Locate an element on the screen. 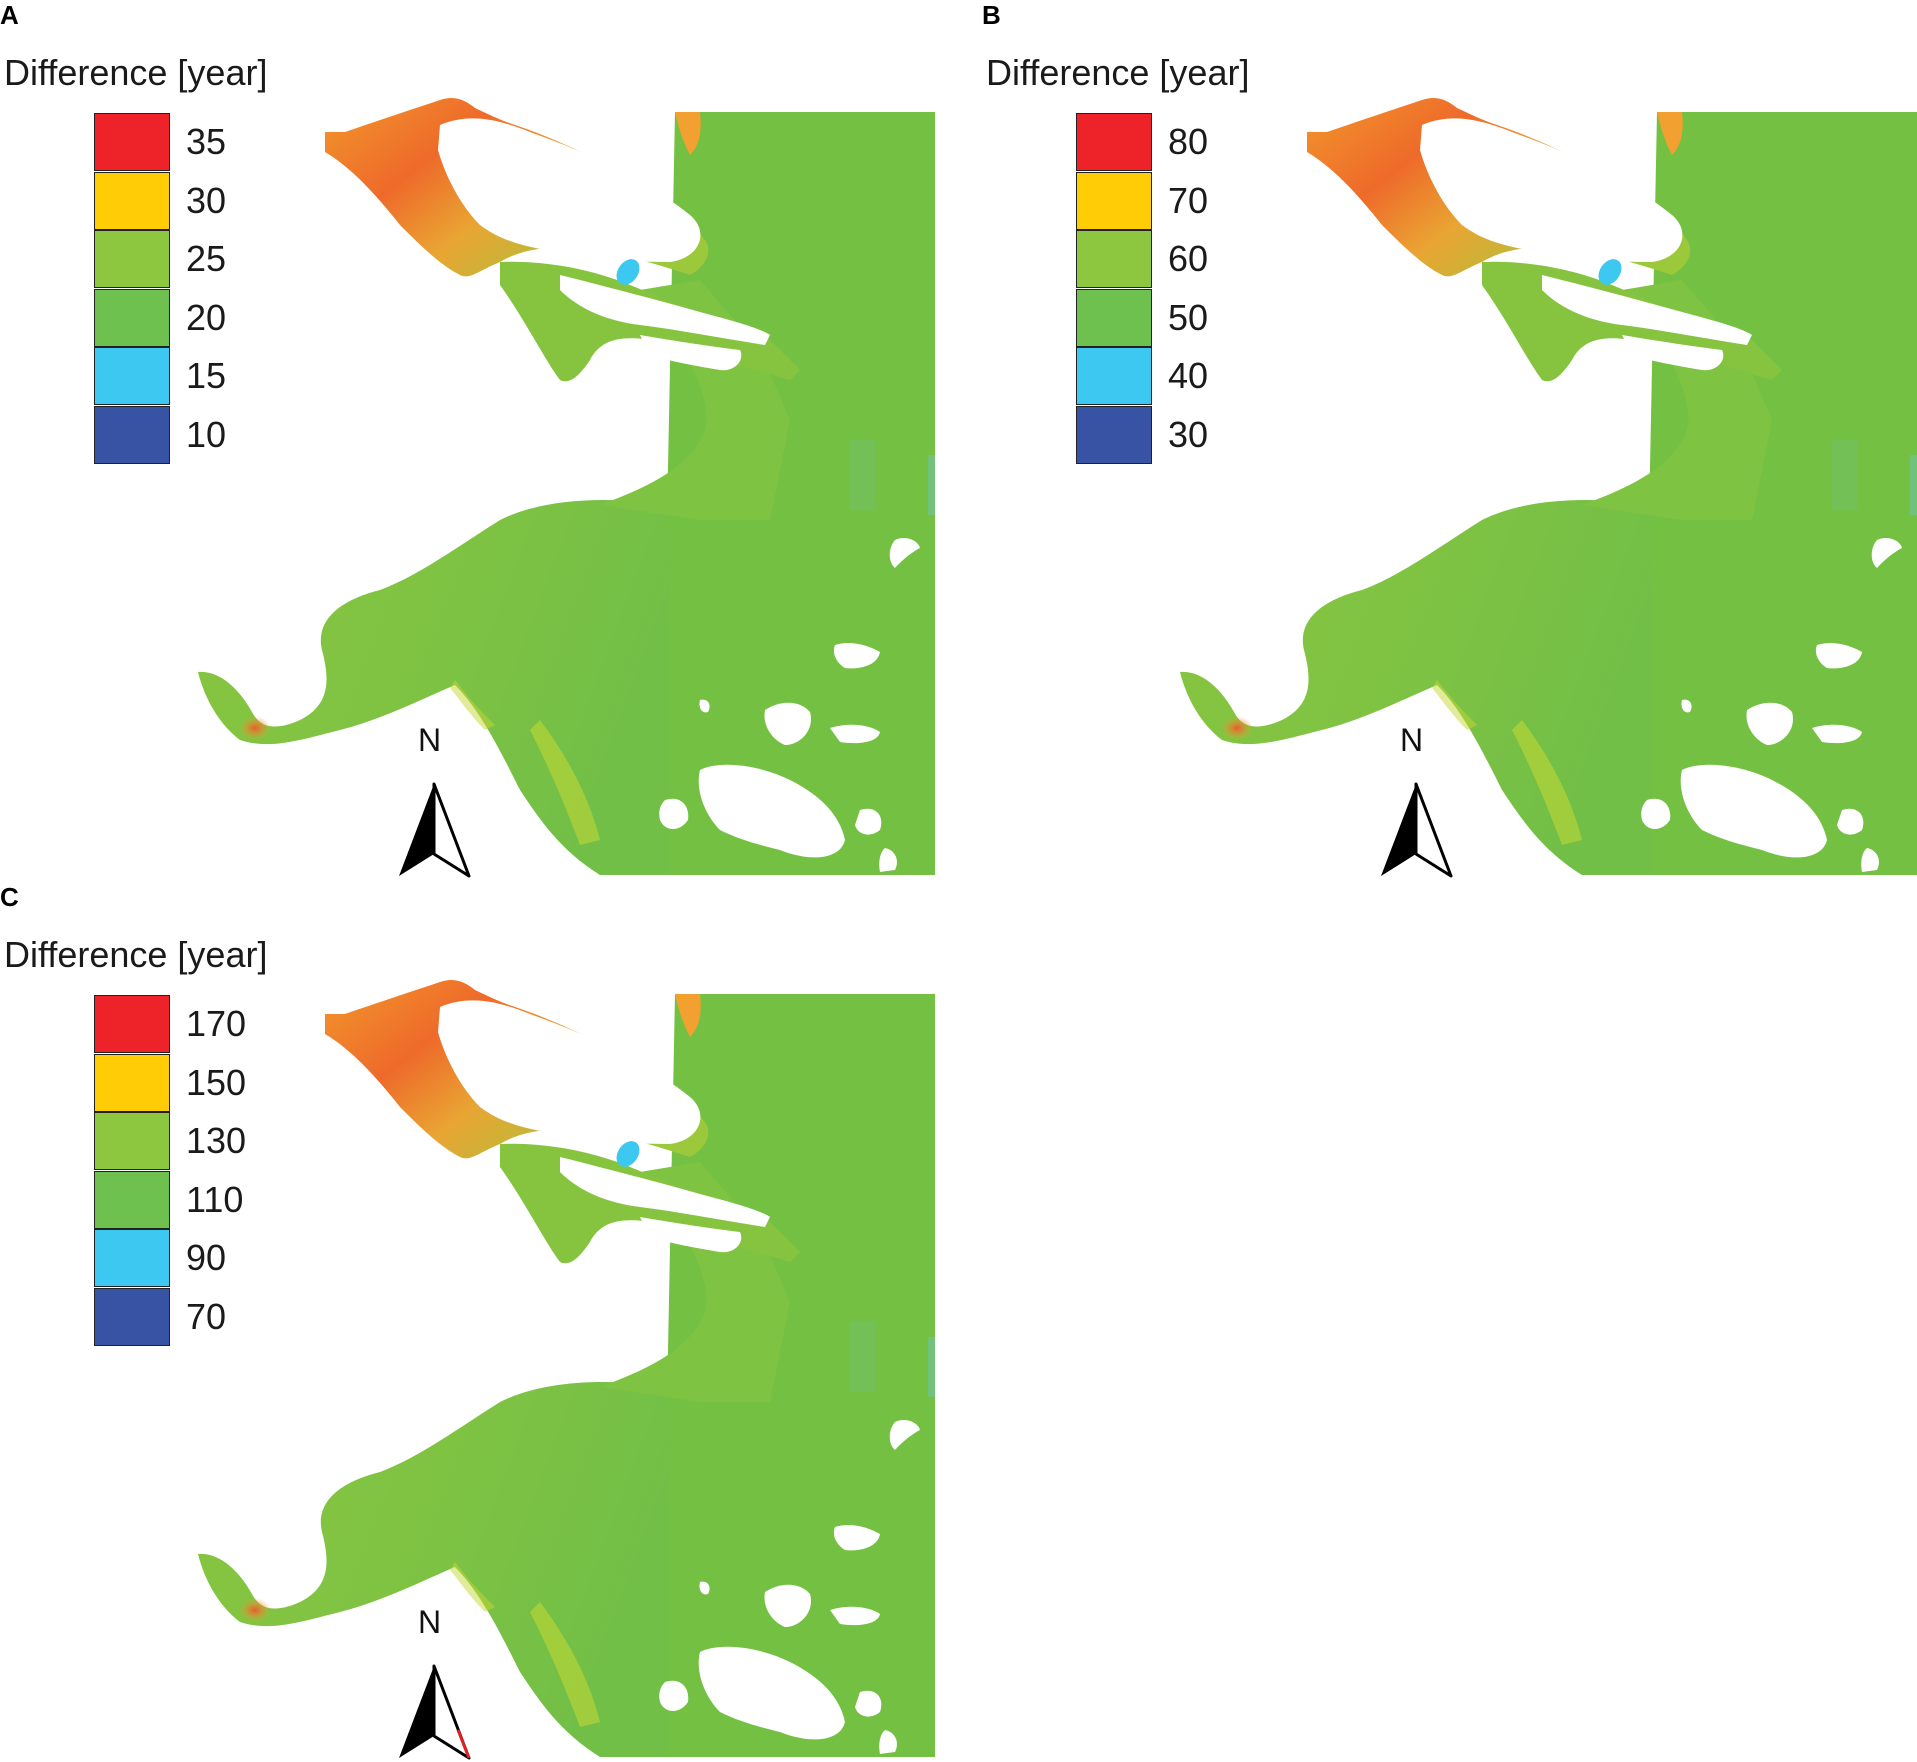 The width and height of the screenshot is (1917, 1762). legend-label: 80 is located at coordinates (1188, 141).